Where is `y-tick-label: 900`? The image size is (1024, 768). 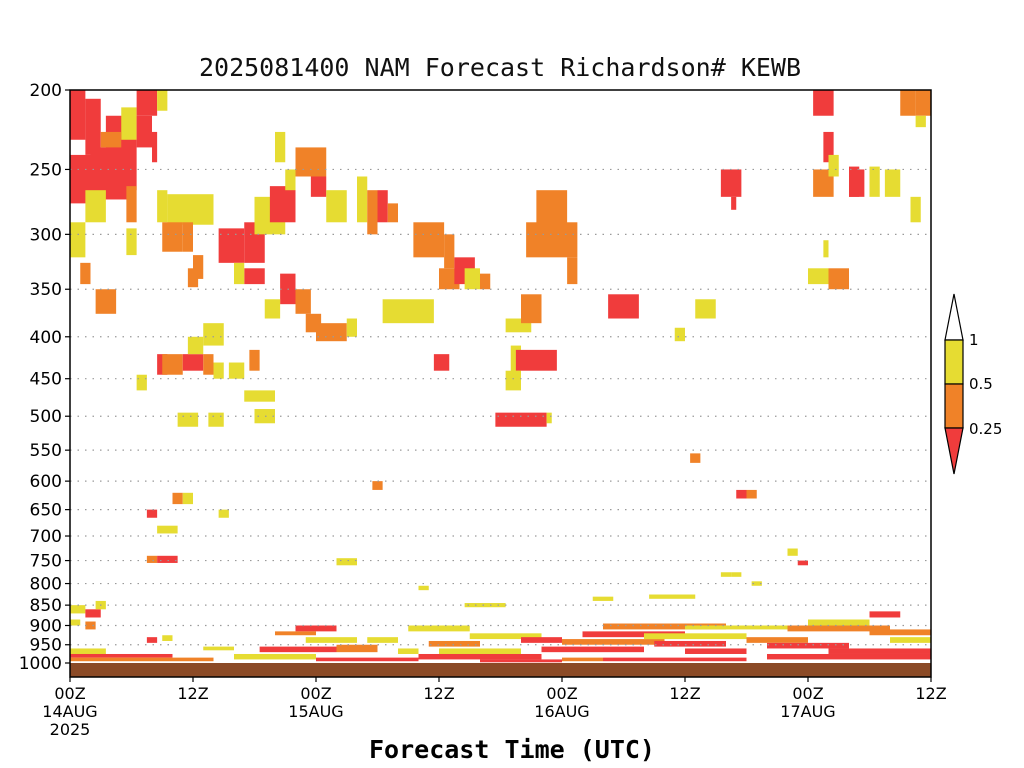
y-tick-label: 900 is located at coordinates (46, 626).